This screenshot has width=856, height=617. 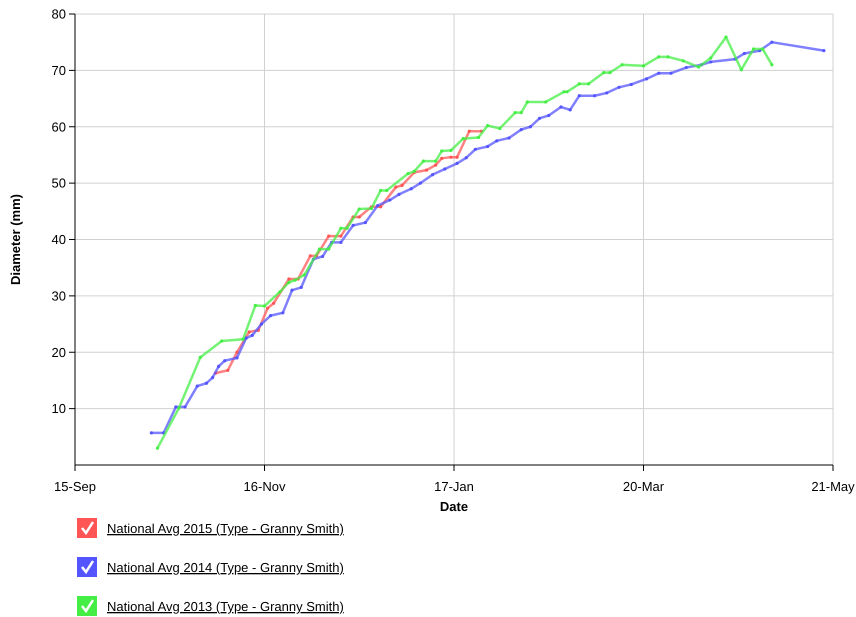 I want to click on y-tick-label: 20, so click(x=59, y=352).